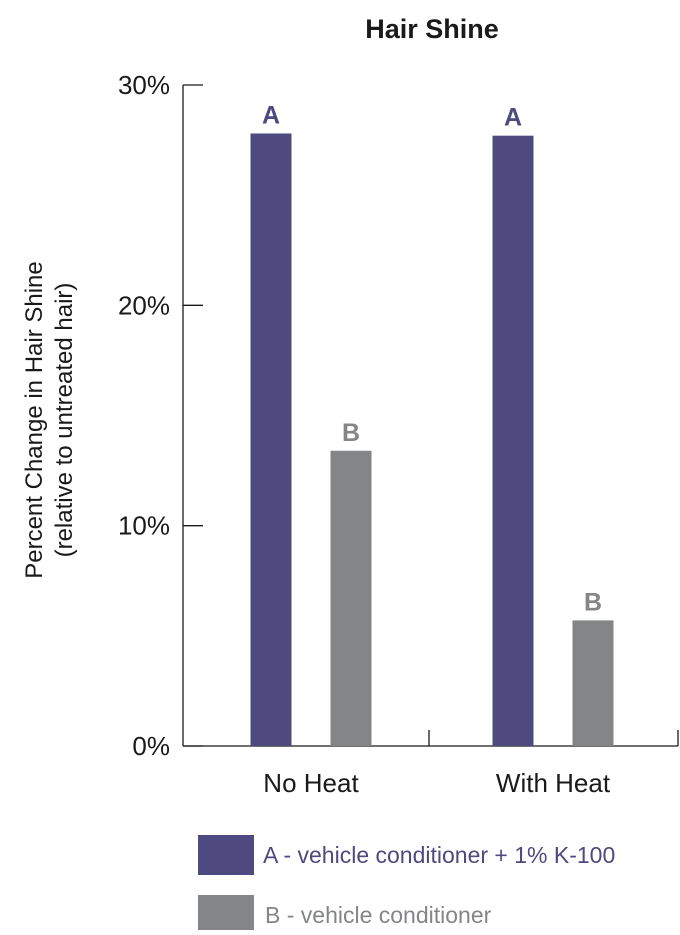  I want to click on legend-label: A - vehicle conditioner + 1% K-100, so click(439, 855).